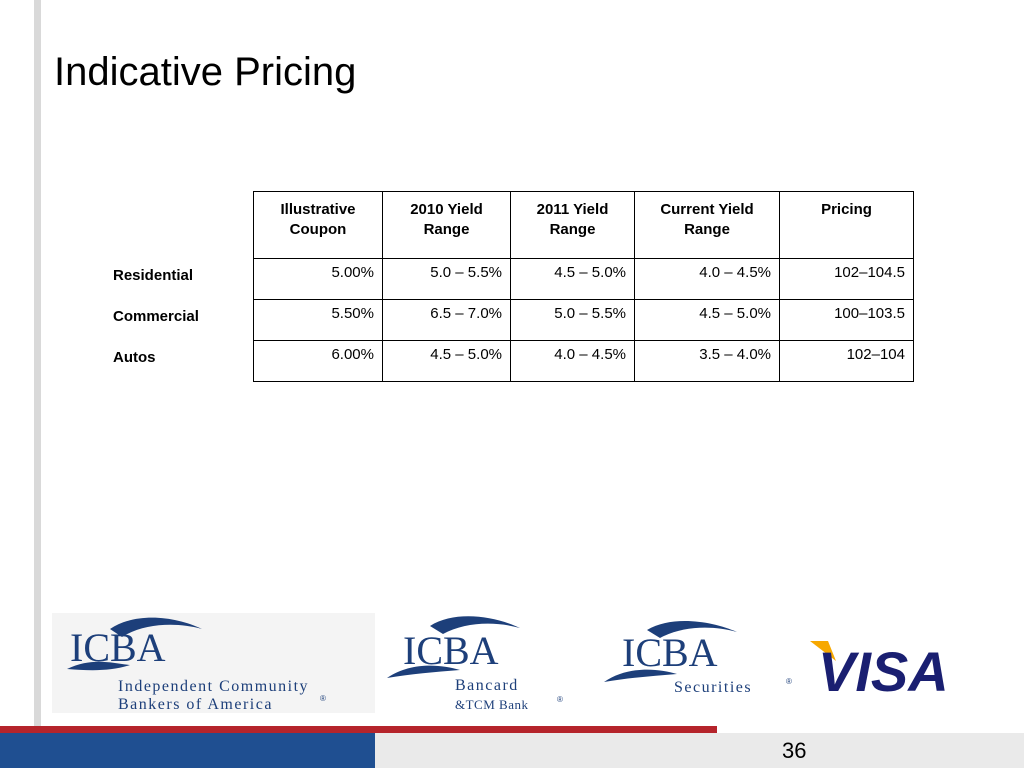  I want to click on svg-text: Bancard, so click(487, 685).